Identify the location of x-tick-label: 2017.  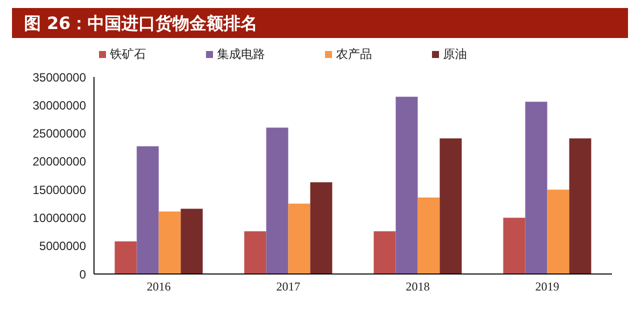
(288, 287).